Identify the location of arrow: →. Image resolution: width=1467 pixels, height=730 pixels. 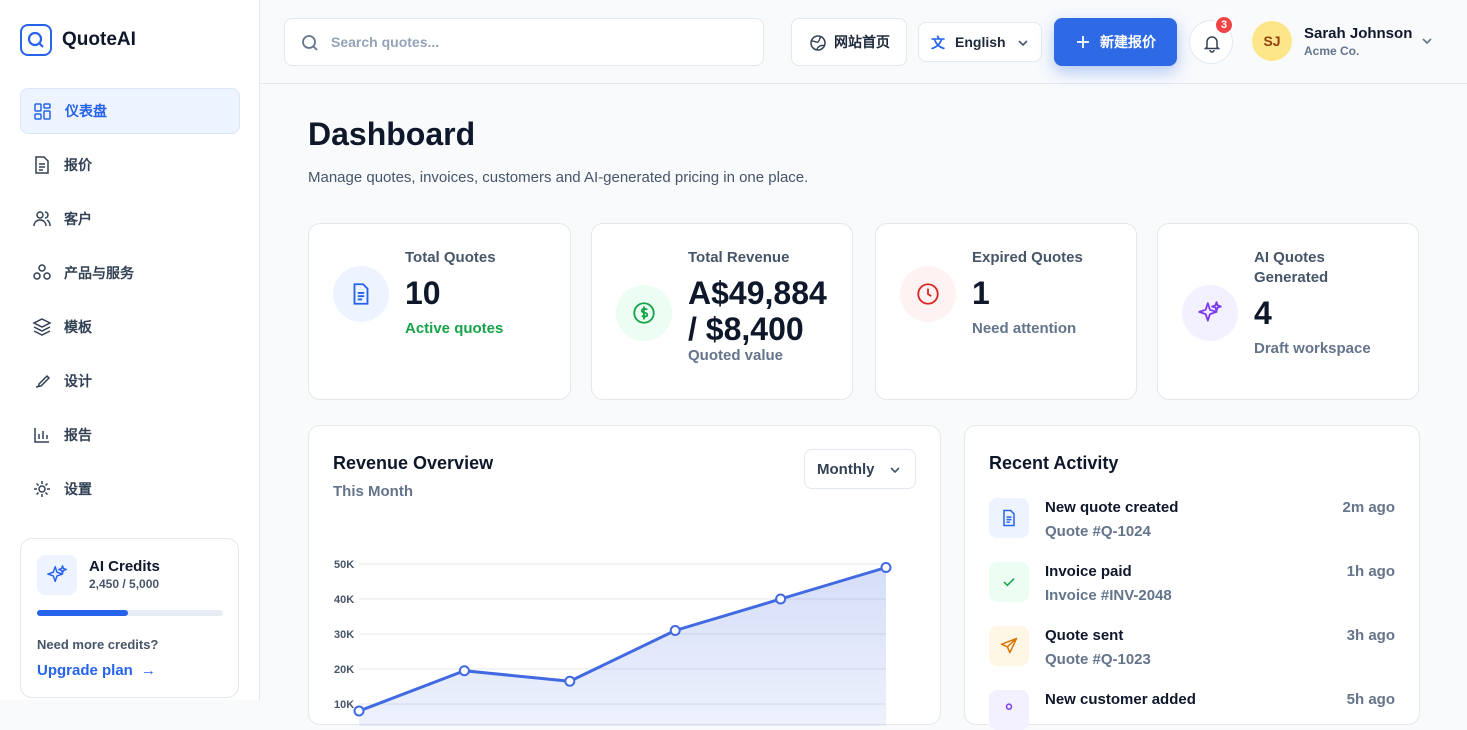
(148, 670).